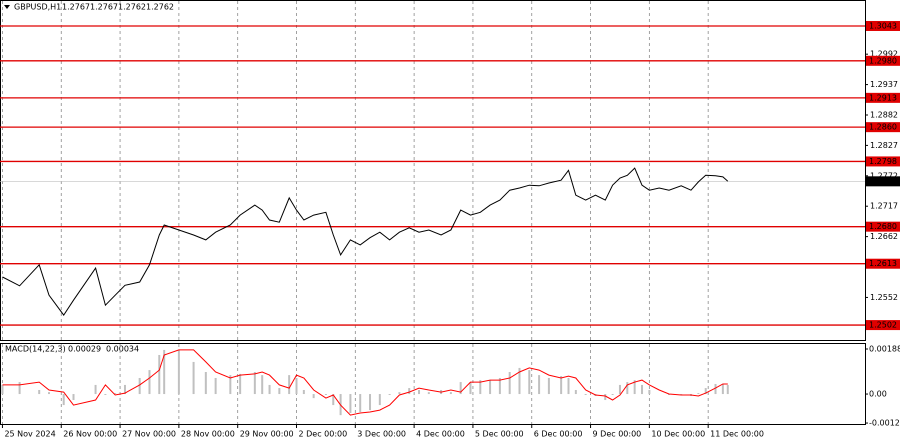 The image size is (900, 441). What do you see at coordinates (884, 297) in the screenshot?
I see `y-tick-label: 1.2552` at bounding box center [884, 297].